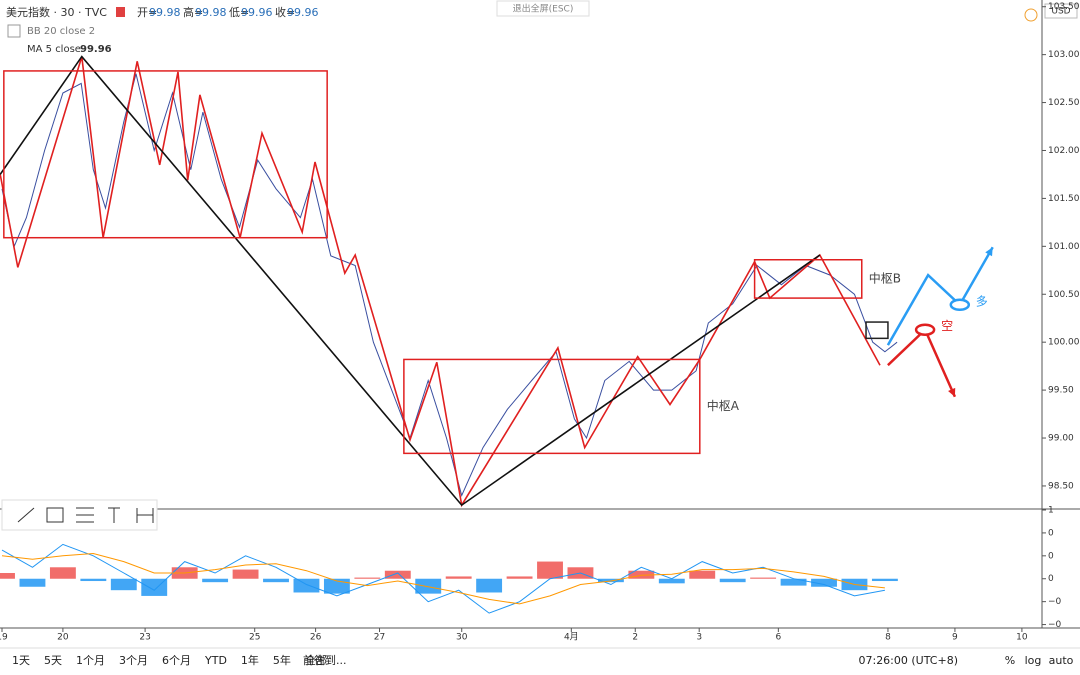 The image size is (1080, 675). Describe the element at coordinates (1064, 199) in the screenshot. I see `y-tick-label: 101.50` at that location.